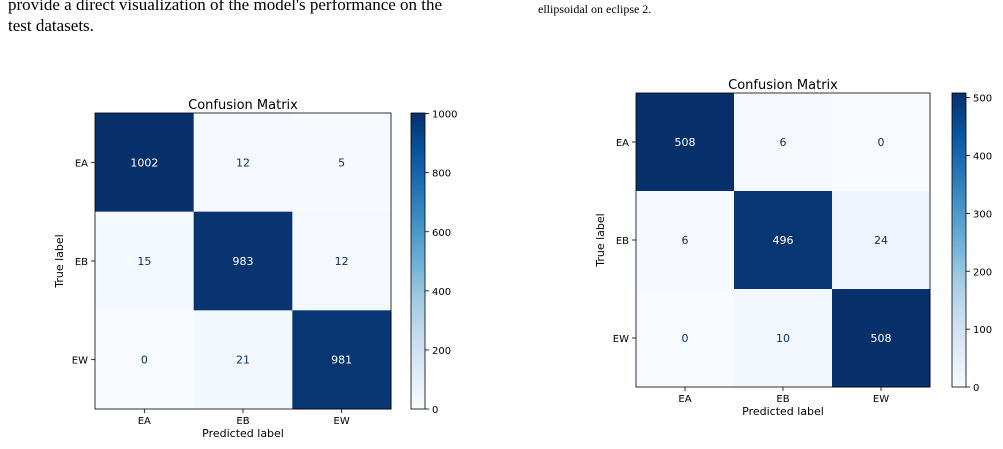 This screenshot has width=1003, height=449. I want to click on colorbar-tick-label: 300, so click(982, 214).